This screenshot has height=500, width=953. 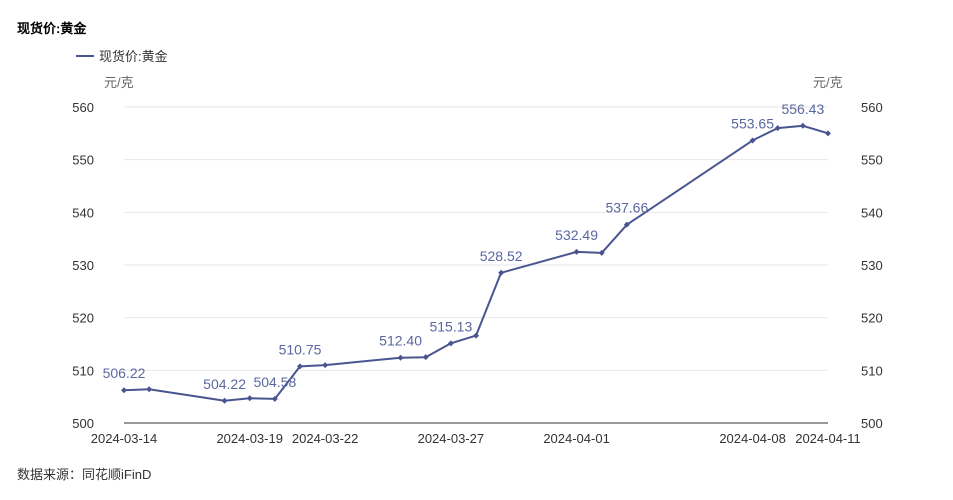 I want to click on data-label: 553.65, so click(x=752, y=123).